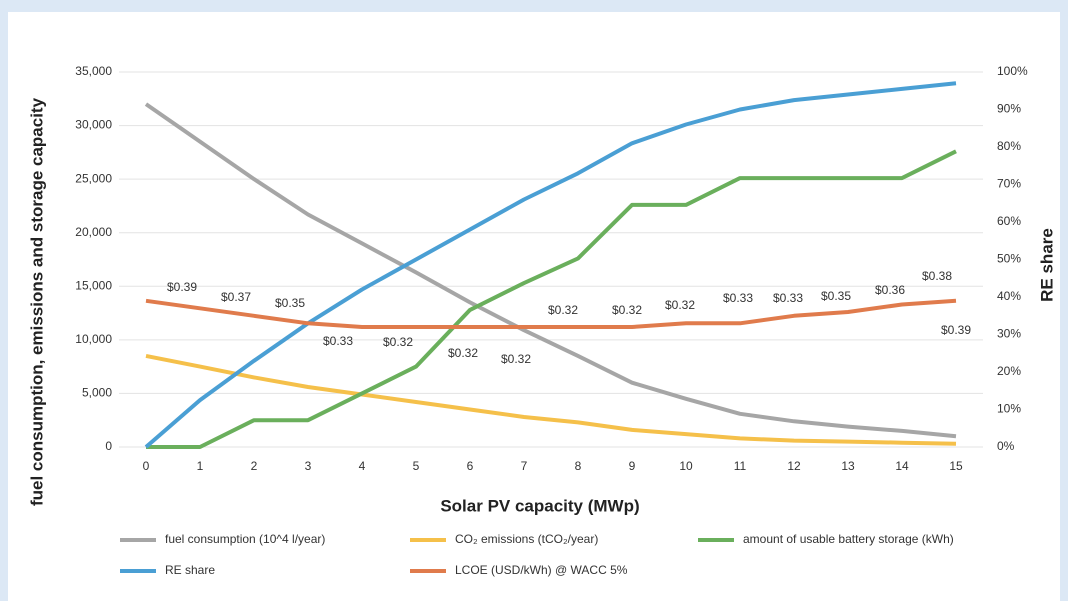  Describe the element at coordinates (1046, 265) in the screenshot. I see `y2-axis-title: RE share` at that location.